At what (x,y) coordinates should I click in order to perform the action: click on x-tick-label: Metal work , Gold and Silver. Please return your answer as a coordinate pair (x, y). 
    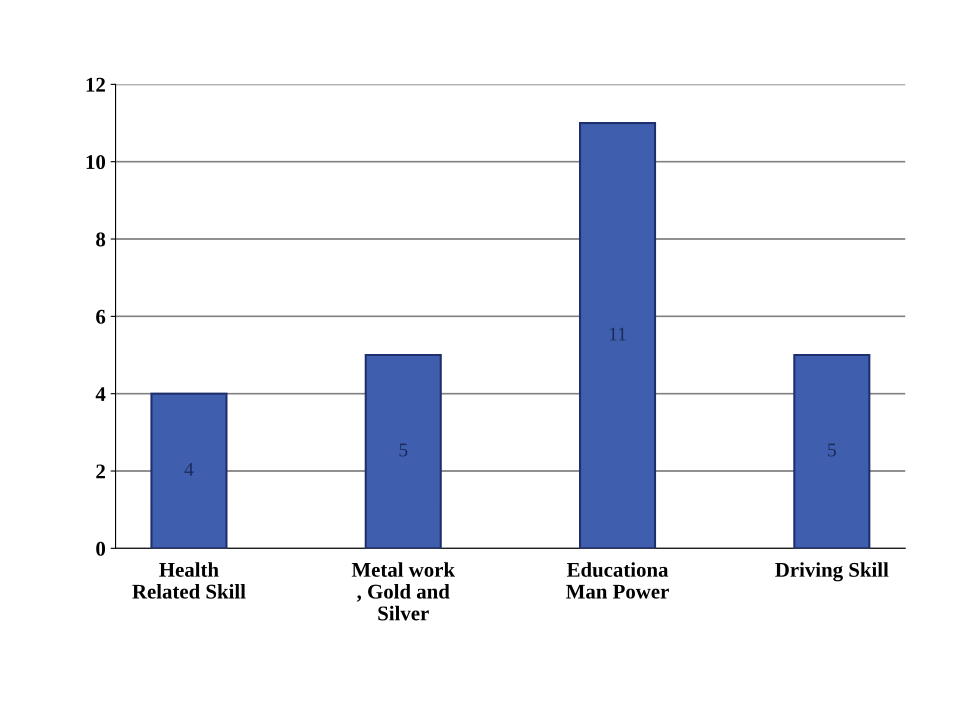
    Looking at the image, I should click on (403, 591).